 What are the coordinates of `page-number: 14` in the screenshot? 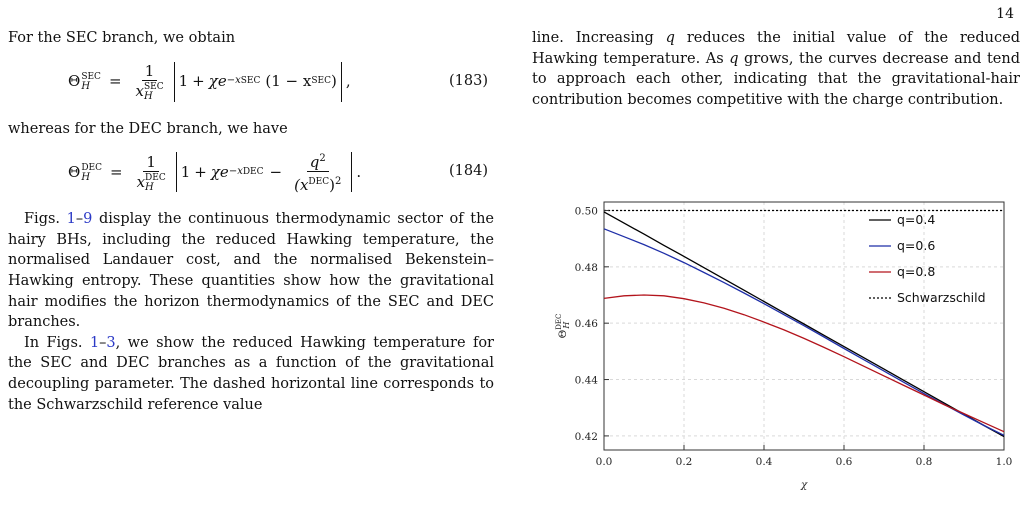 It's located at (1005, 14).